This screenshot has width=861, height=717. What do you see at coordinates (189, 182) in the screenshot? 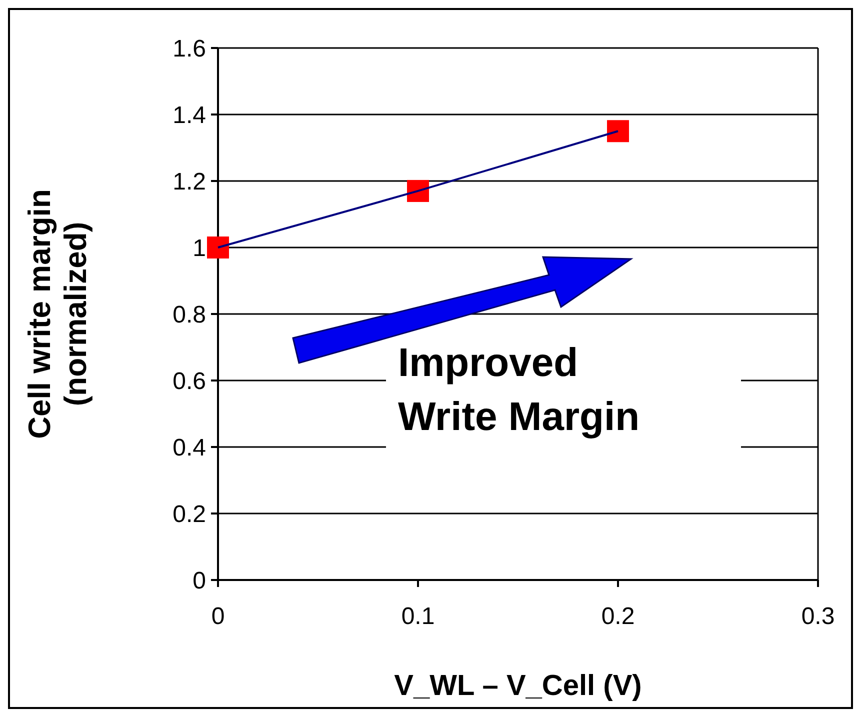
I see `y-tick-label: 1.2` at bounding box center [189, 182].